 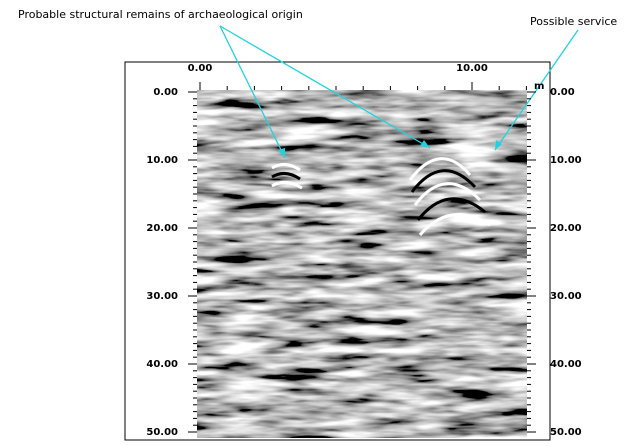 I want to click on reflections, so click(x=381, y=196).